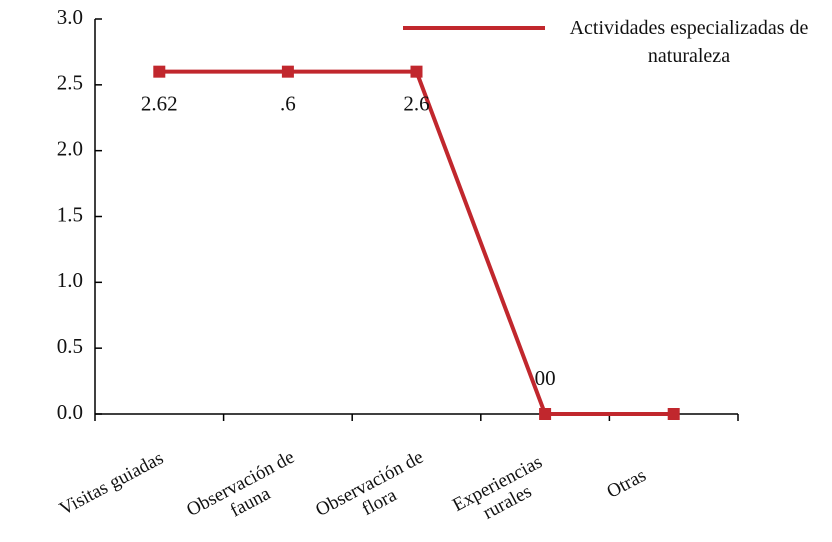  What do you see at coordinates (70, 83) in the screenshot?
I see `y-tick-label: 2.5` at bounding box center [70, 83].